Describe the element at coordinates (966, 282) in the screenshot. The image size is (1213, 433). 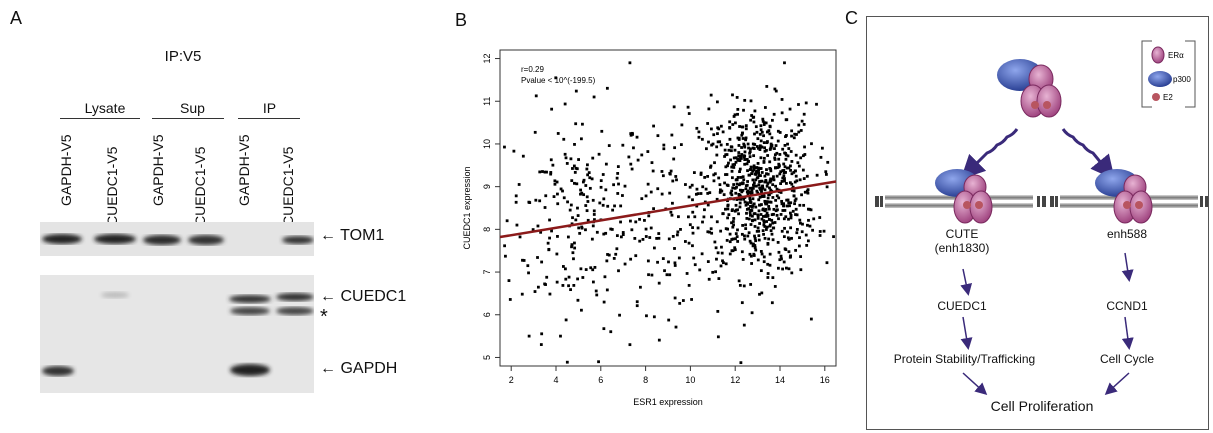
I see `arrow-cute-to-cuedc1` at that location.